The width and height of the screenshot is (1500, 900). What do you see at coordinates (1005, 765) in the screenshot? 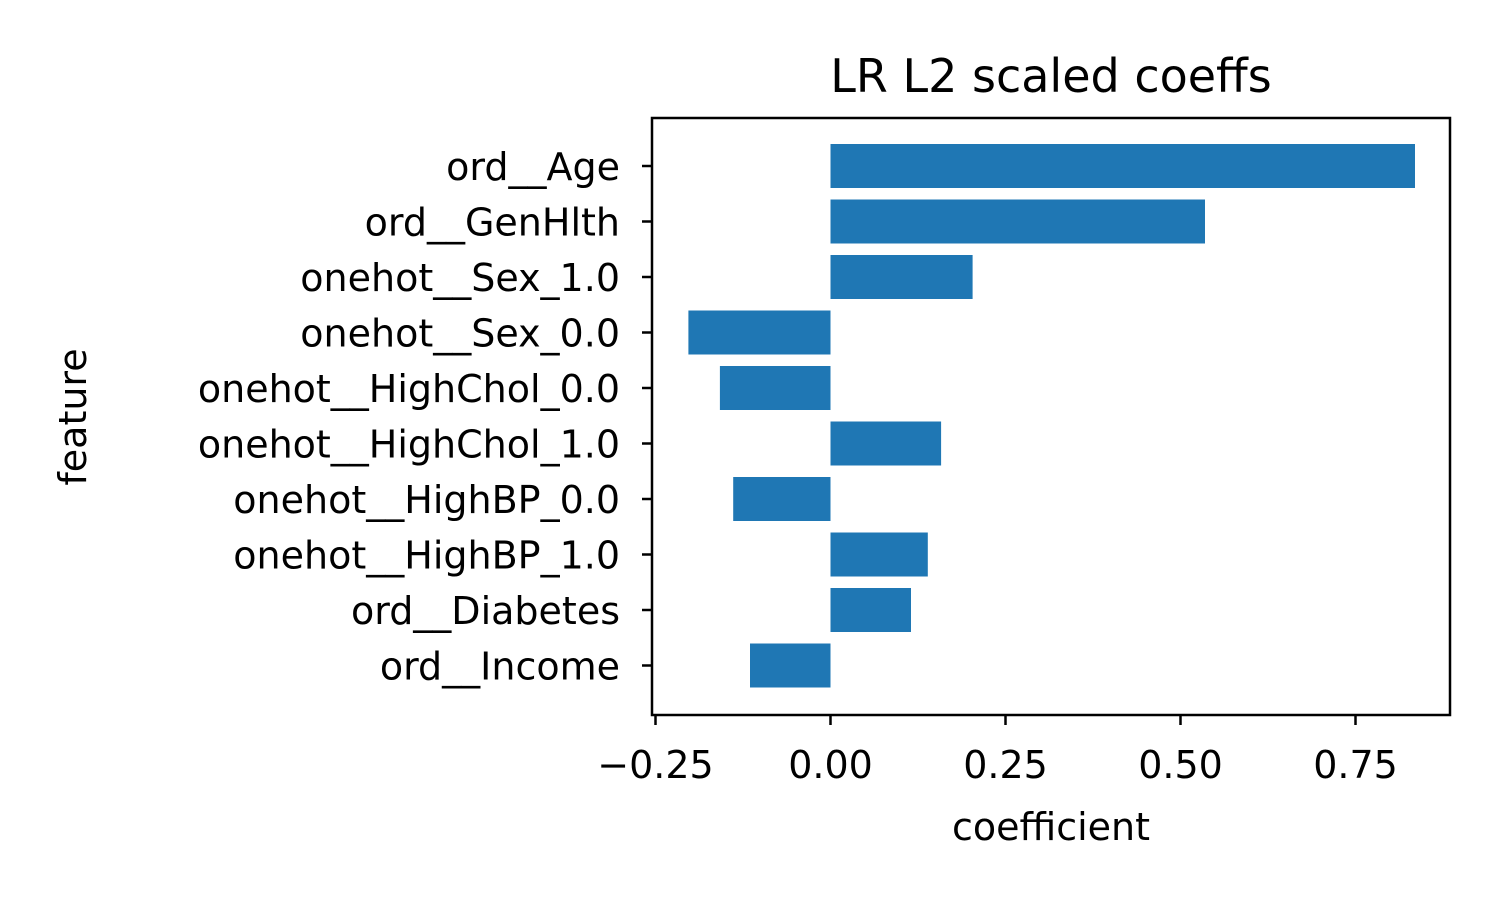
I see `x-tick-label: 0.25` at bounding box center [1005, 765].